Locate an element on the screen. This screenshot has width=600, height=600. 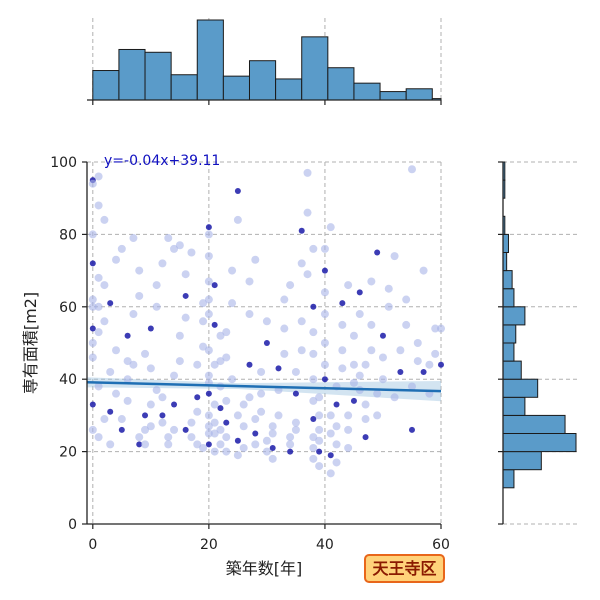
y-axis-label: 専有面積[m2] is located at coordinates (30, 343).